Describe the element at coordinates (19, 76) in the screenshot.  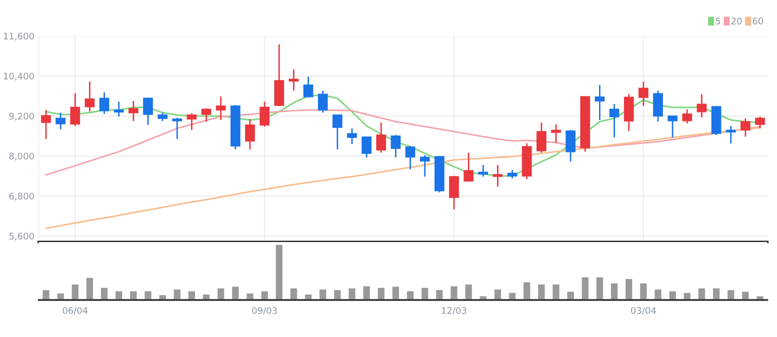
I see `y-tick-label: 10,400` at that location.